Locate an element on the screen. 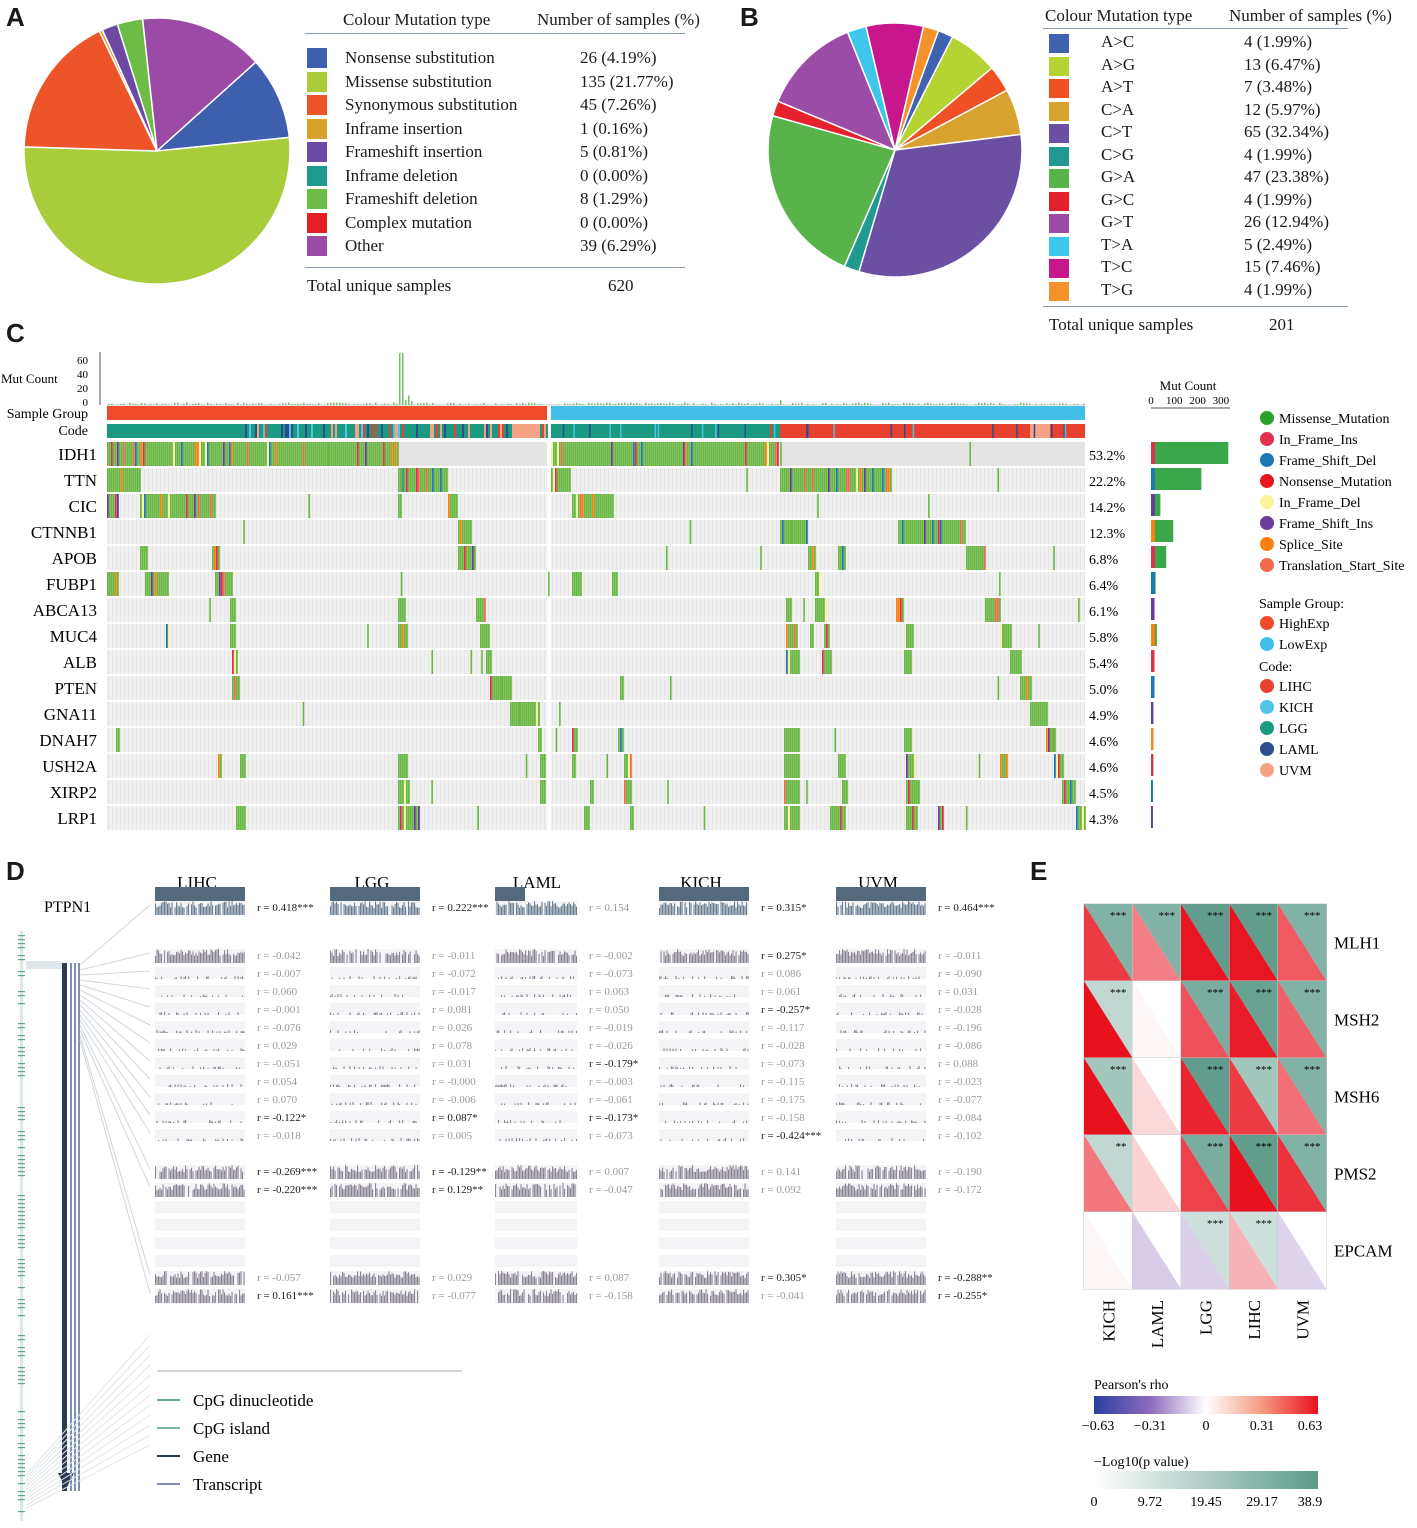  sample-count: 39 (6.29%) is located at coordinates (618, 245).